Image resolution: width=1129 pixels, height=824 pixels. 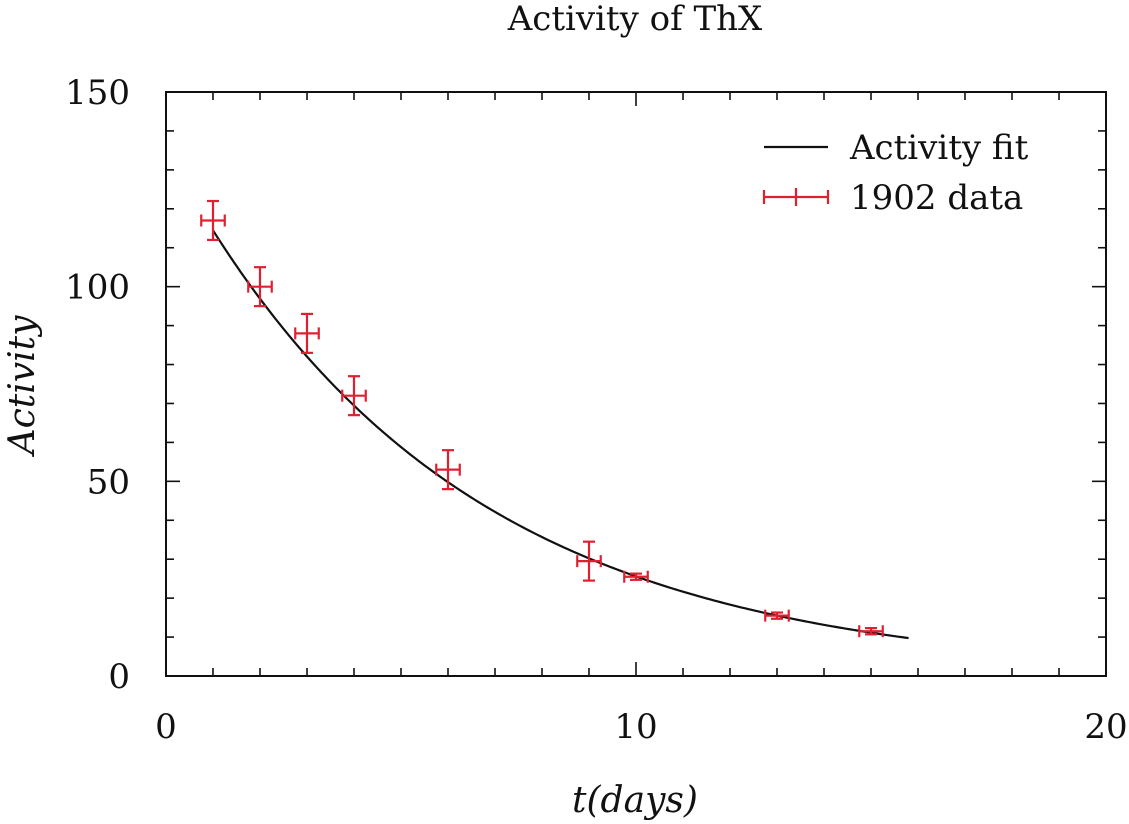 I want to click on x-tick-label: 0, so click(x=166, y=727).